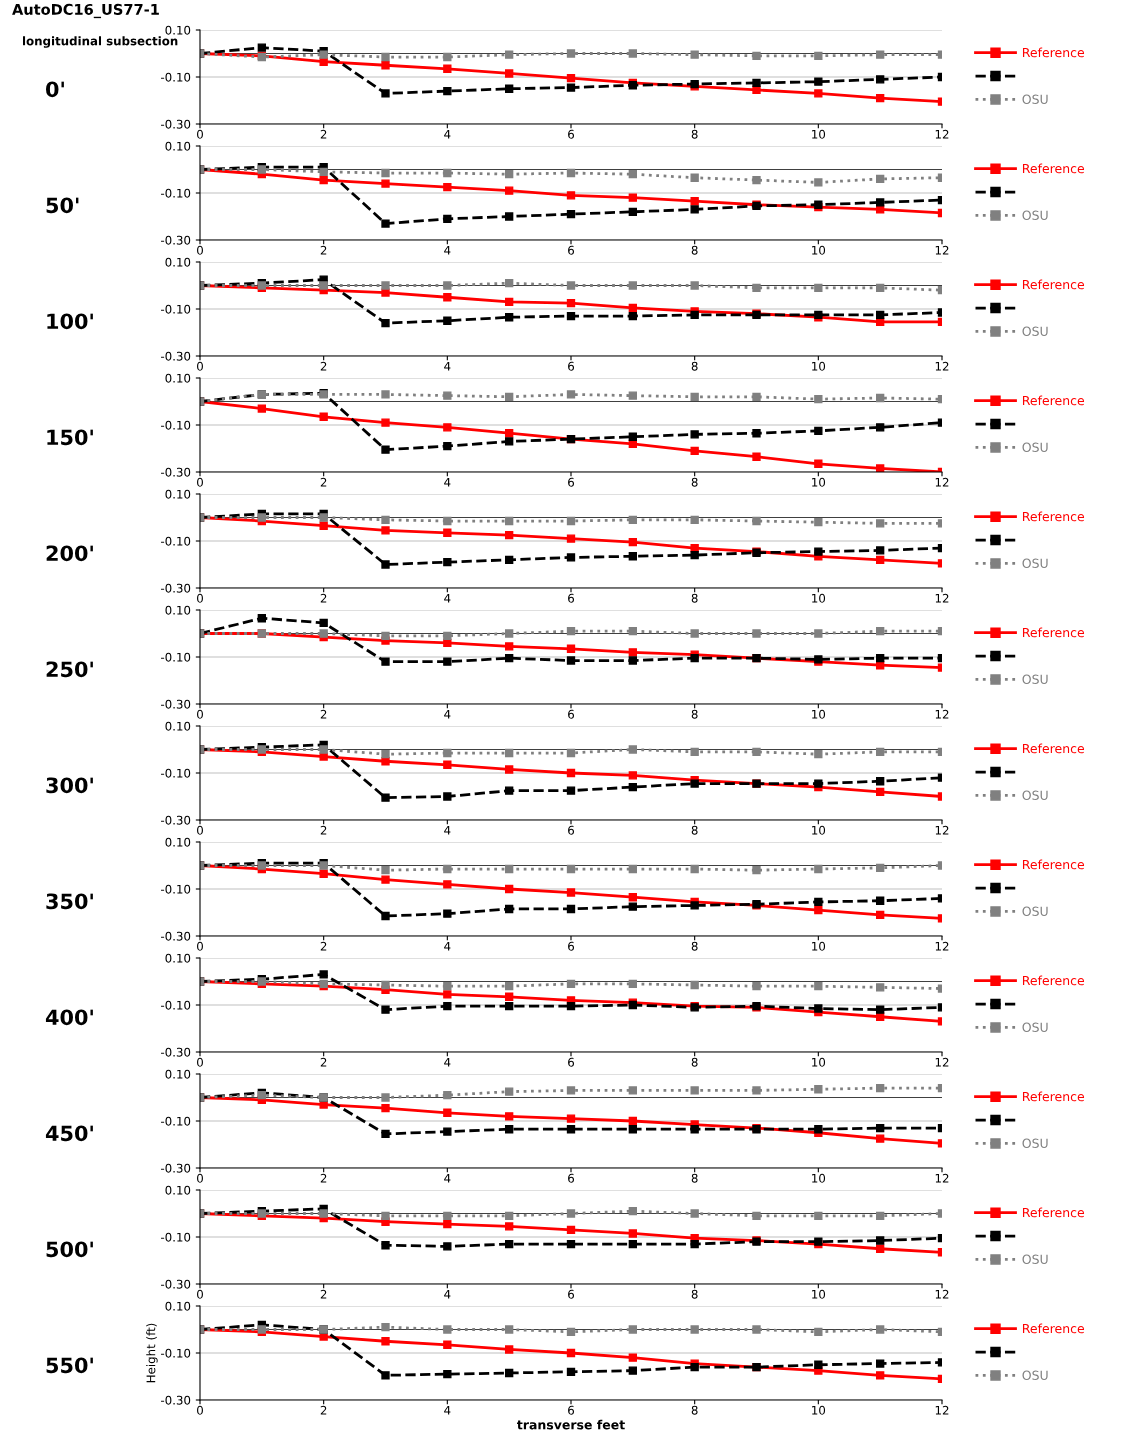 This screenshot has height=1441, width=1127. What do you see at coordinates (69, 1249) in the screenshot?
I see `text: 500'` at bounding box center [69, 1249].